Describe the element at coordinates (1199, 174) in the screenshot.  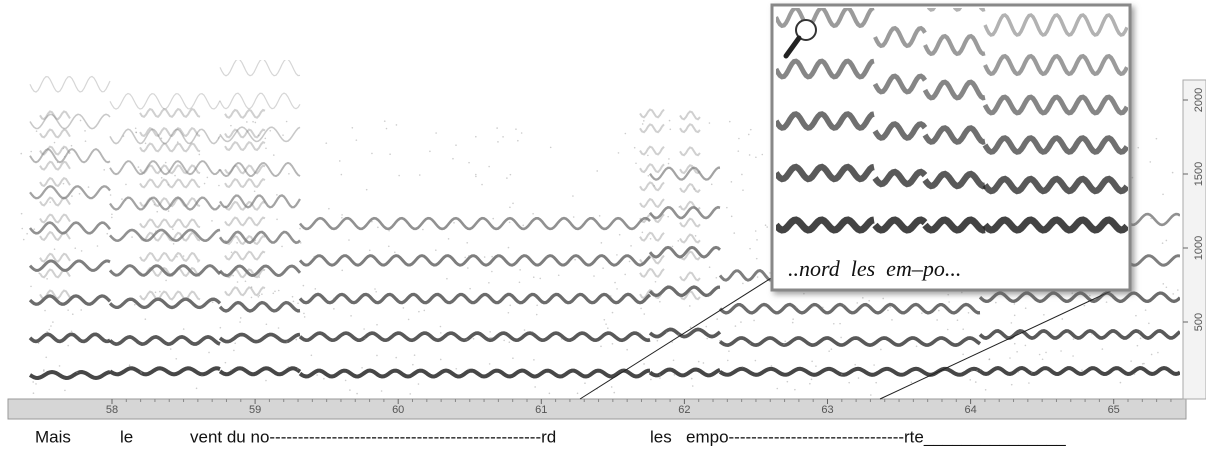
I see `y-tick-label: 1500` at that location.